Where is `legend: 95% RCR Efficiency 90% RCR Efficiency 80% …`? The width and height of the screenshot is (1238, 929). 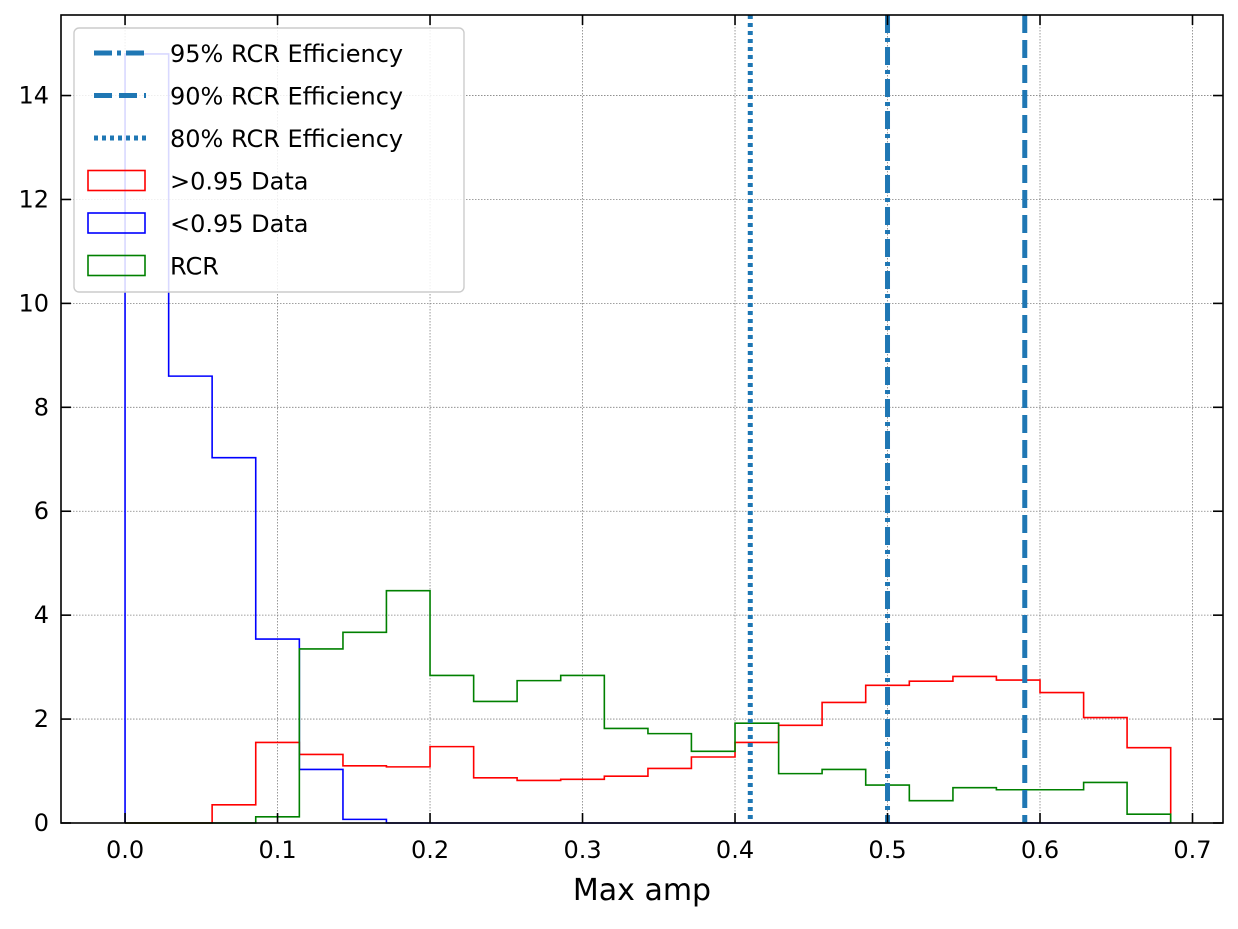
legend: 95% RCR Efficiency 90% RCR Efficiency 80% … is located at coordinates (269, 160).